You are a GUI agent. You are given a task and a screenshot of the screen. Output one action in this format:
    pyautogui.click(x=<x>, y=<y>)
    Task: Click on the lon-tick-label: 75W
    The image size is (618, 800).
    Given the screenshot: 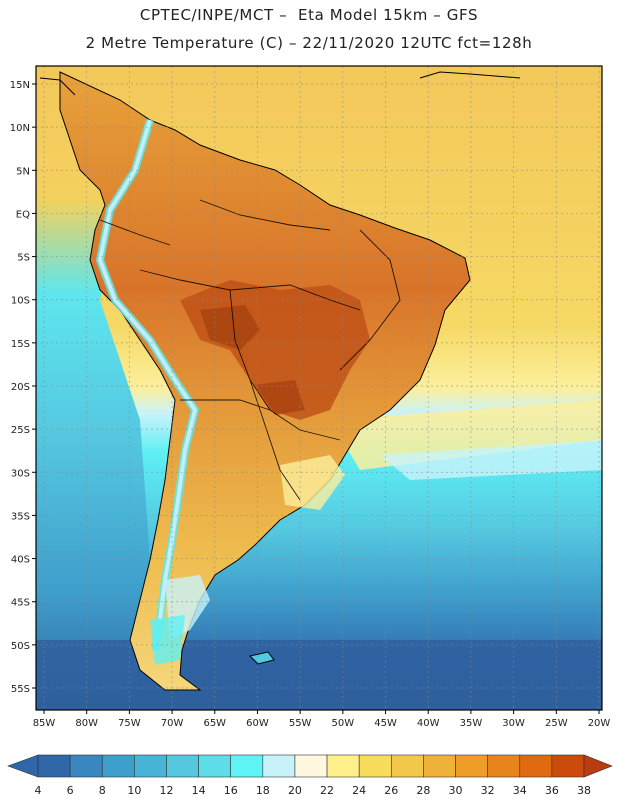 What is the action you would take?
    pyautogui.click(x=129, y=723)
    